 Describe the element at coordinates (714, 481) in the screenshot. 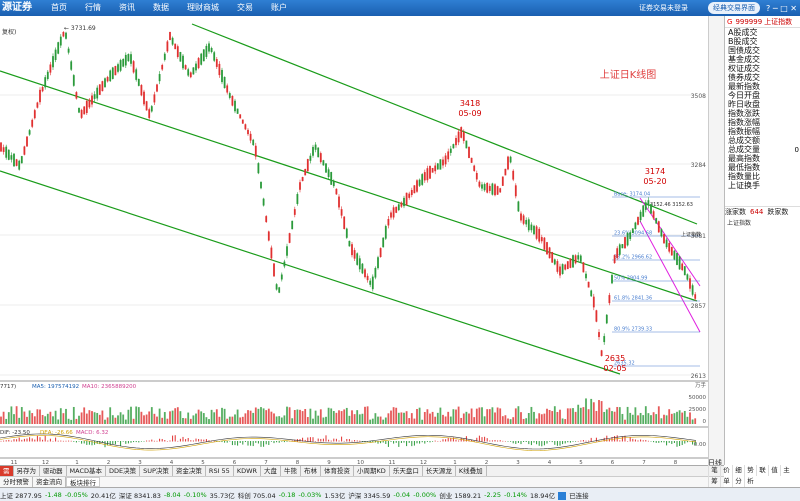

I see `right-cell: 筹` at that location.